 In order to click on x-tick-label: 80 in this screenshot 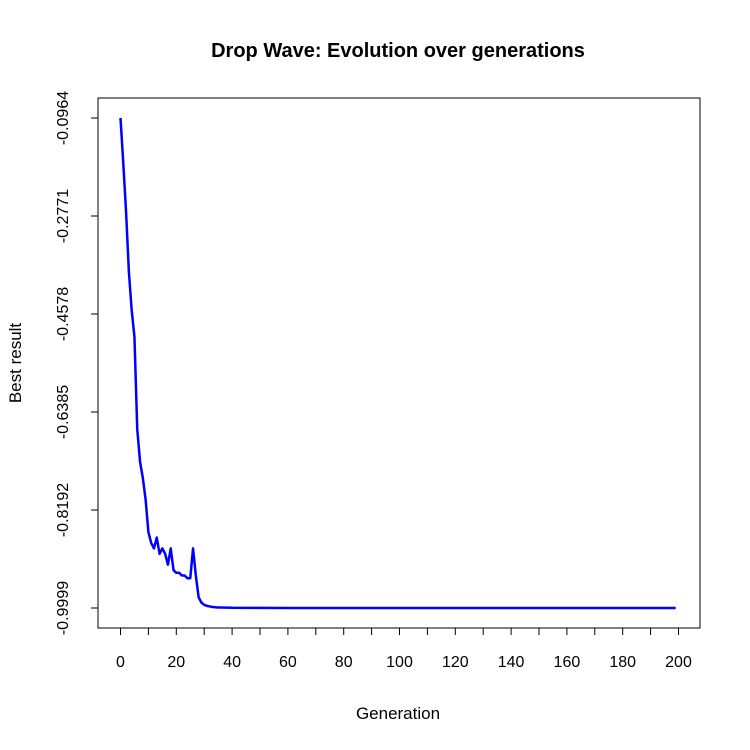, I will do `click(344, 662)`.